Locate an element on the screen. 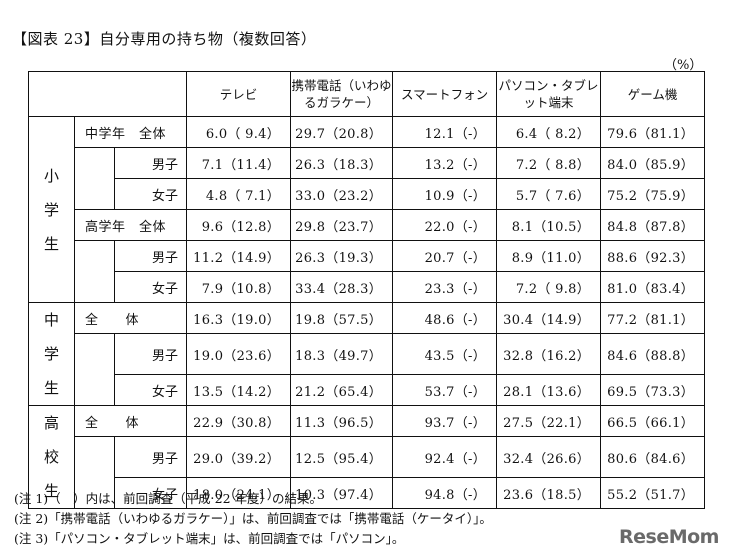 The image size is (733, 559). cell: 19.8（57.5） is located at coordinates (342, 318).